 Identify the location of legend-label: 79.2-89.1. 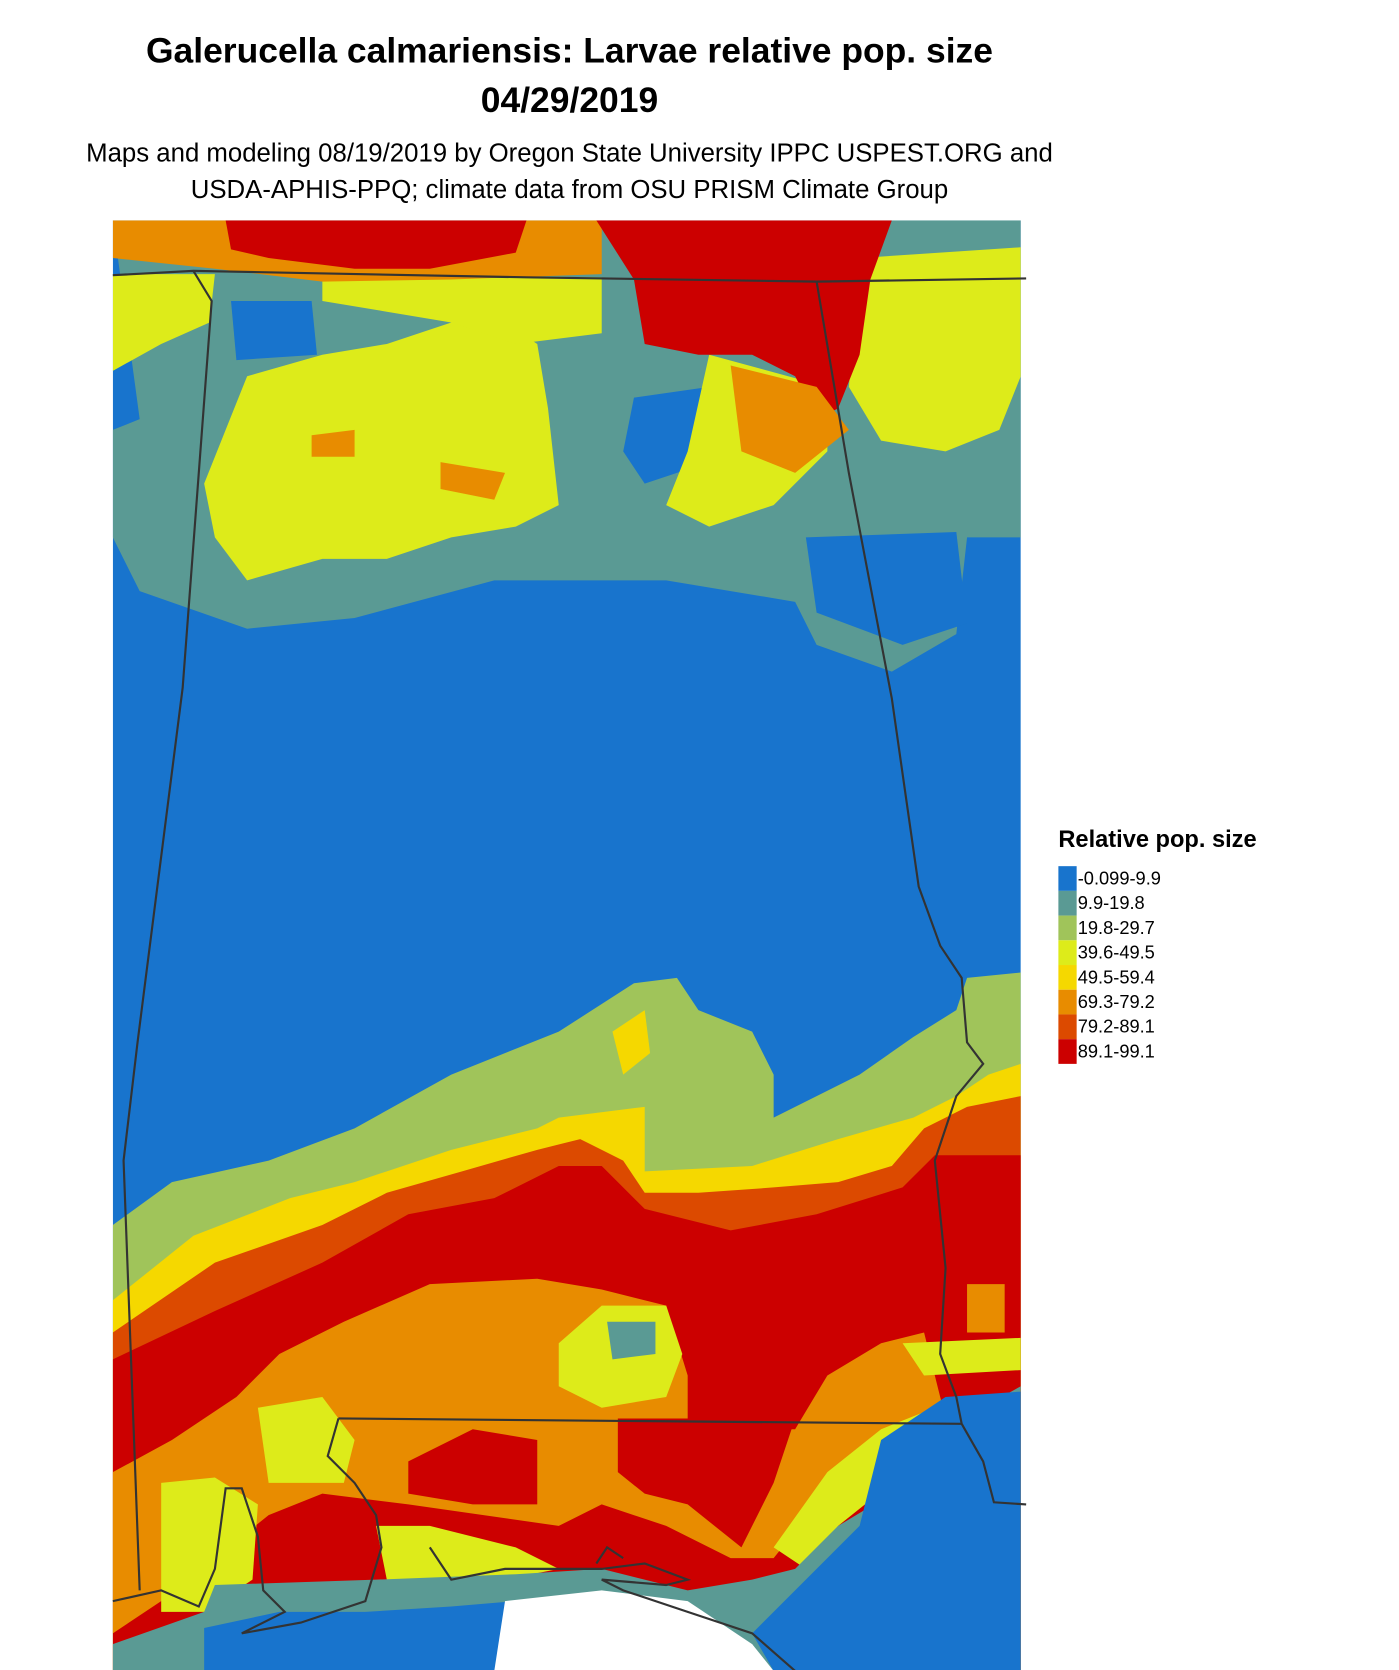
(1116, 1026).